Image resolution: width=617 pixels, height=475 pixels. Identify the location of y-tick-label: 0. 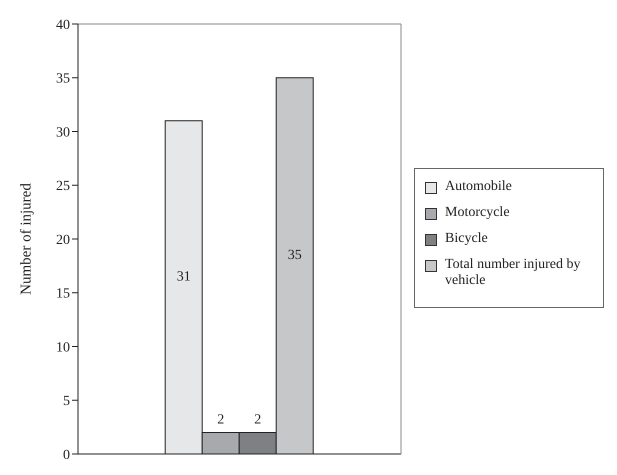
(66, 455).